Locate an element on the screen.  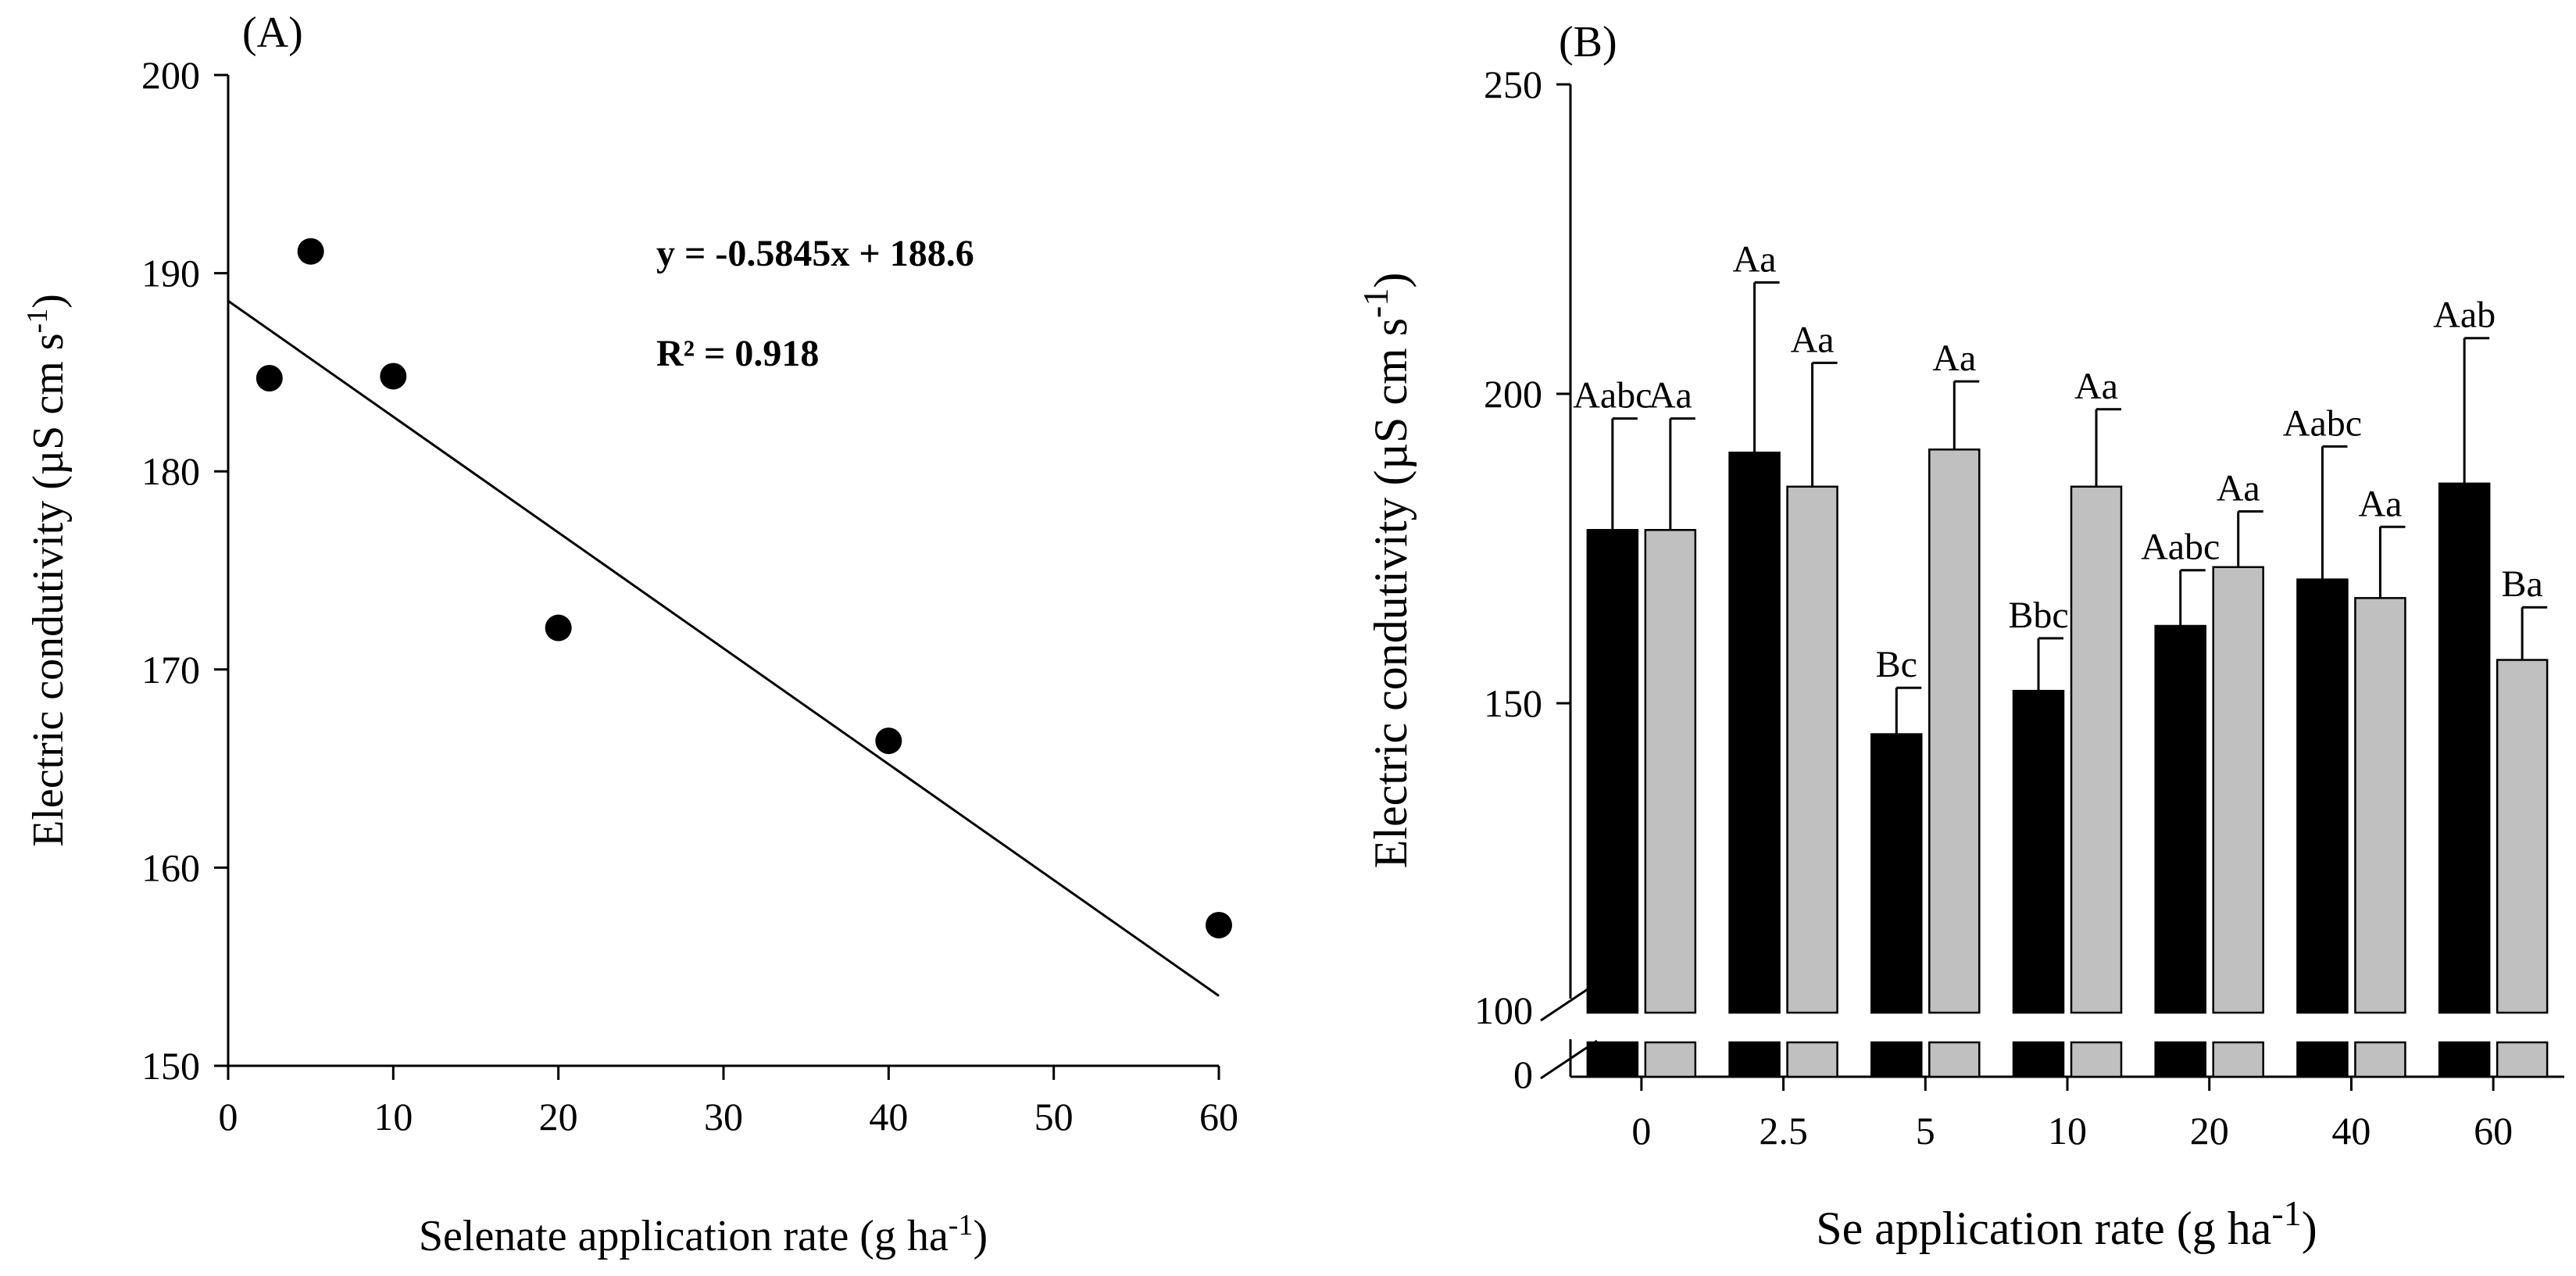
panel-b-significance-label: Bbc is located at coordinates (2038, 615).